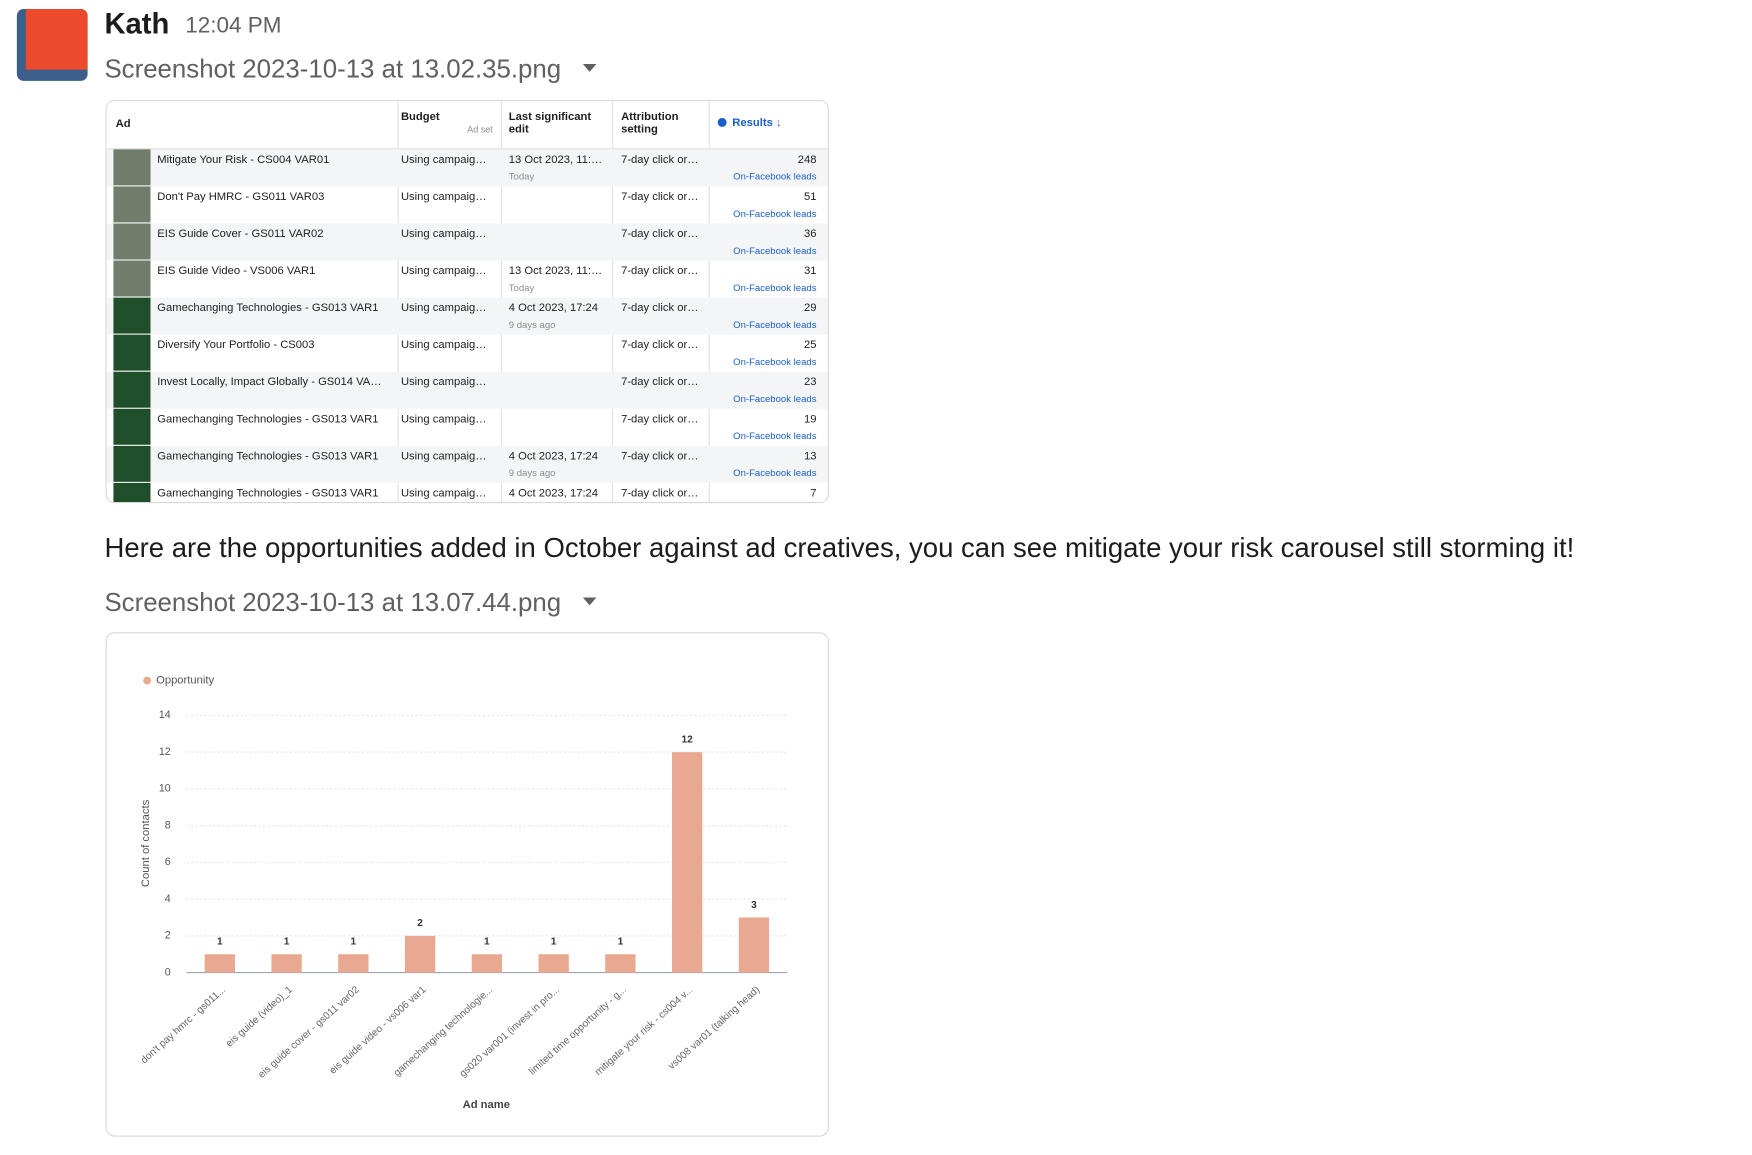 Image resolution: width=1752 pixels, height=1155 pixels. I want to click on y-axis-label: Count of contacts, so click(146, 843).